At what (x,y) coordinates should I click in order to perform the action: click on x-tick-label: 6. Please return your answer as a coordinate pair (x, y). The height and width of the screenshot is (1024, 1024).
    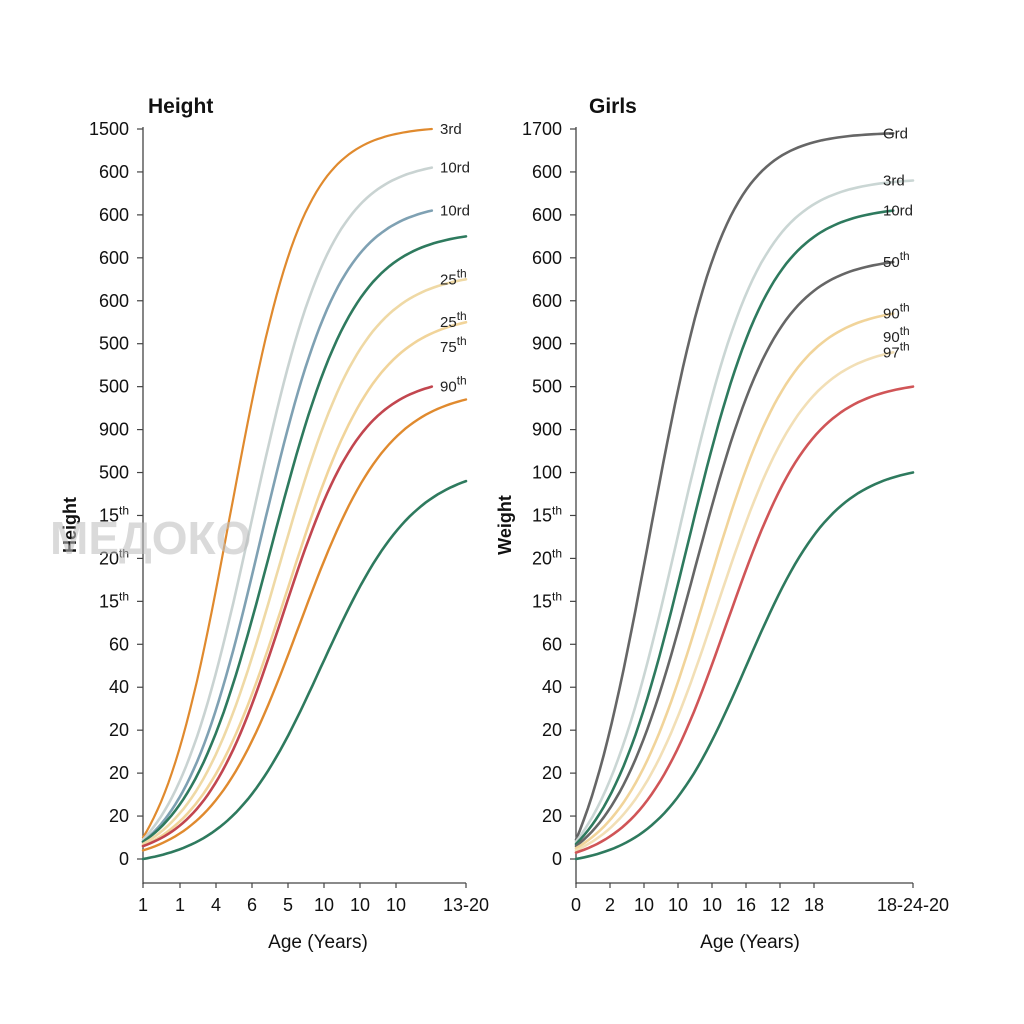
    Looking at the image, I should click on (252, 905).